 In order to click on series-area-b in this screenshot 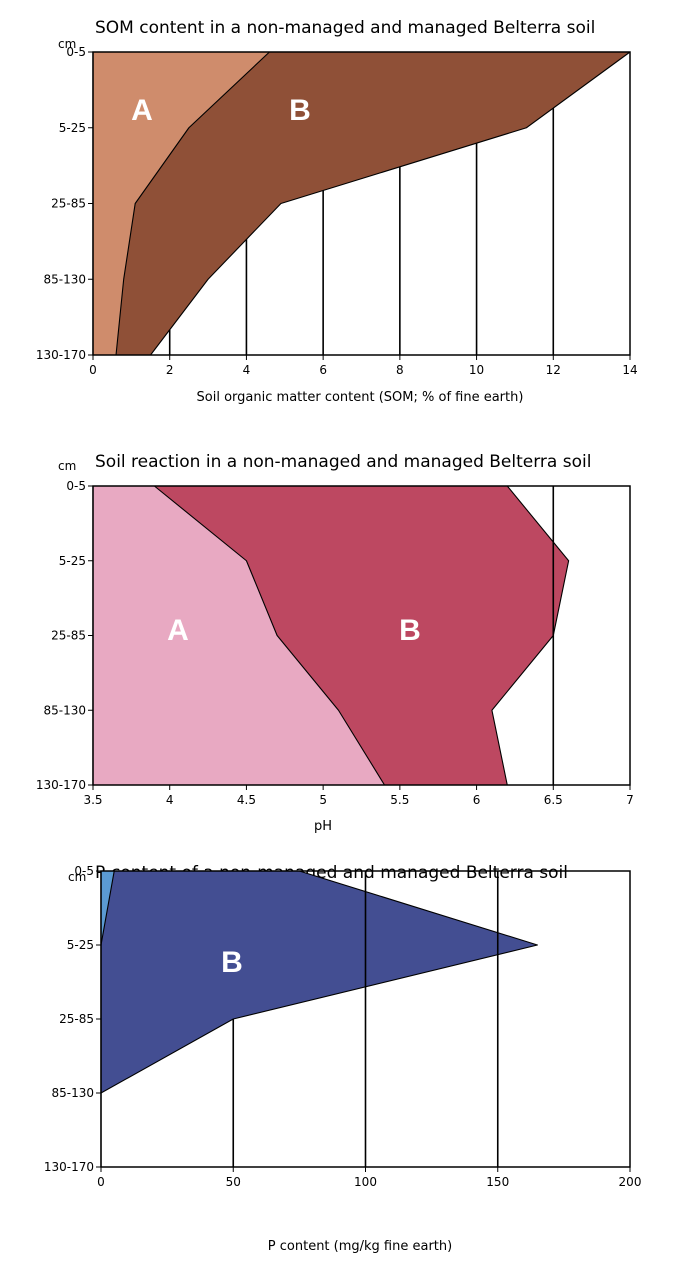, I will do `click(319, 1019)`.